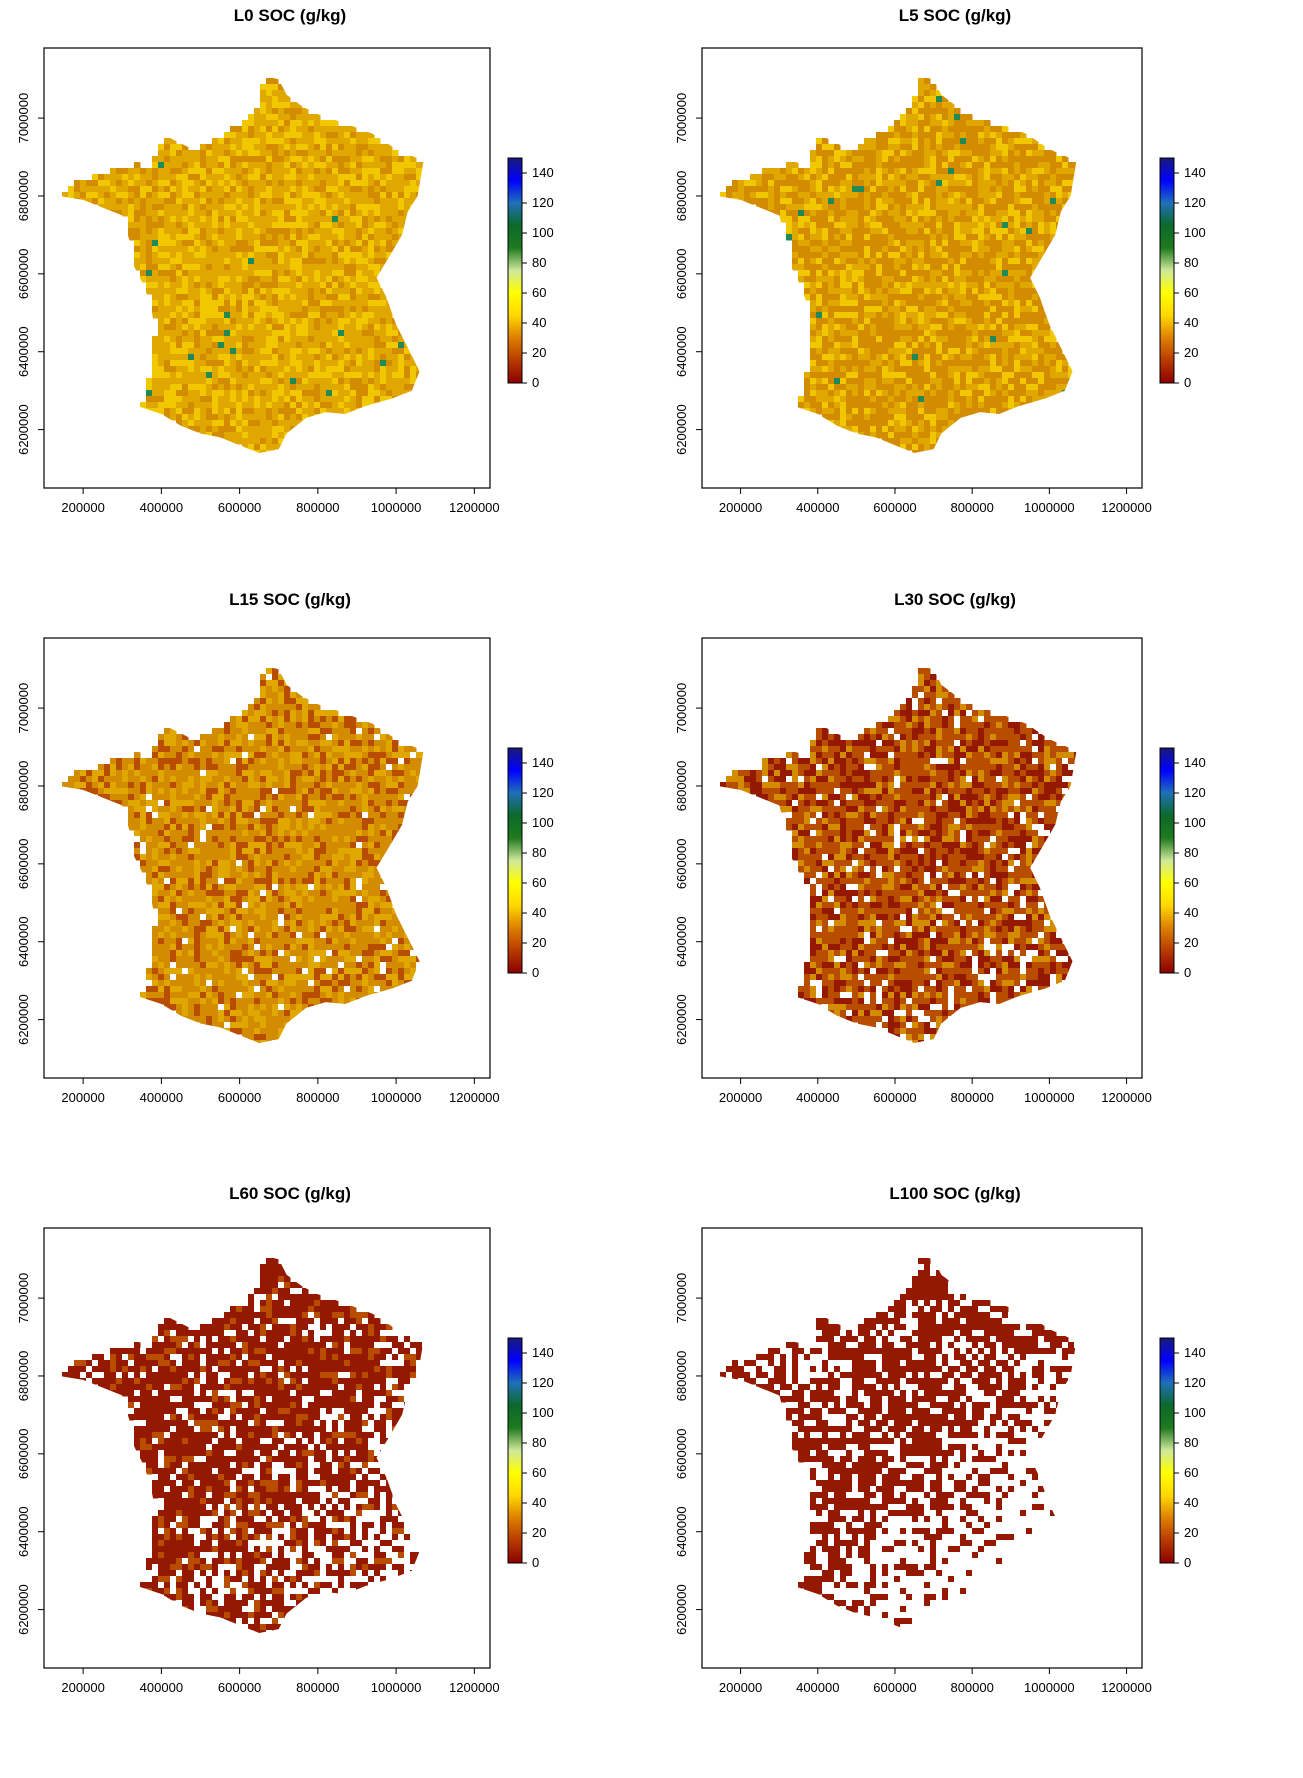  What do you see at coordinates (290, 600) in the screenshot?
I see `panel-title: L15 SOC (g/kg)` at bounding box center [290, 600].